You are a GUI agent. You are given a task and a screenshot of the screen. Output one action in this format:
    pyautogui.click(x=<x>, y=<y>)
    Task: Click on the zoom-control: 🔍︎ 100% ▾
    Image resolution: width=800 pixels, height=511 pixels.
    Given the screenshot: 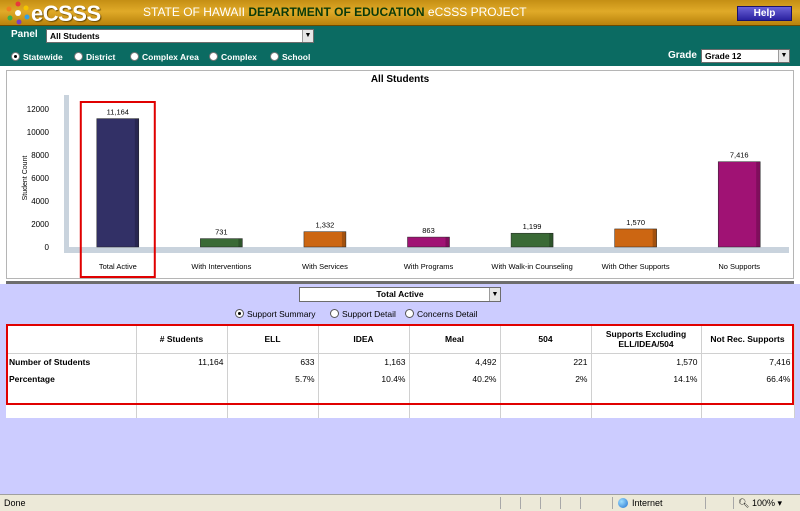 What is the action you would take?
    pyautogui.click(x=760, y=503)
    